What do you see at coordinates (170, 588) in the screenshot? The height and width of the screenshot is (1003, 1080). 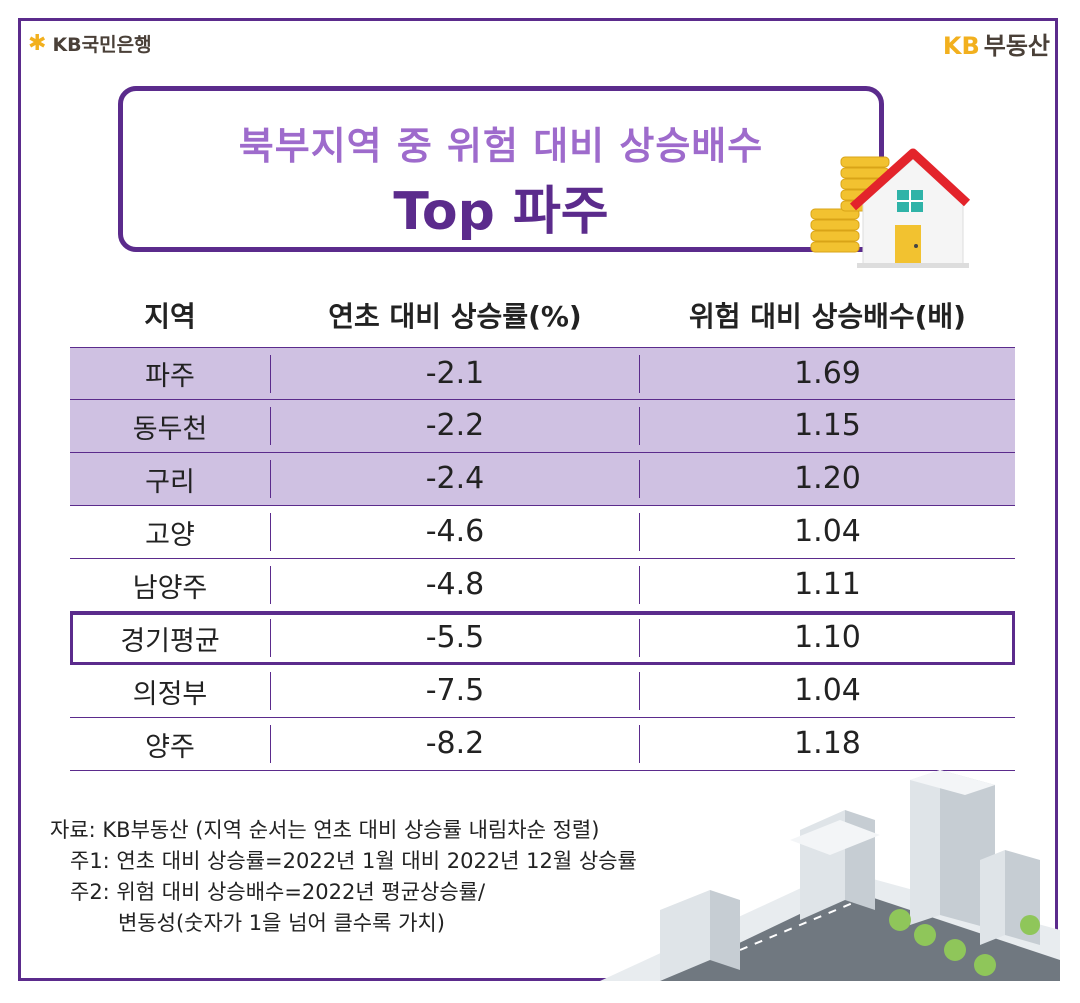 I see `cell-region: 남양주` at bounding box center [170, 588].